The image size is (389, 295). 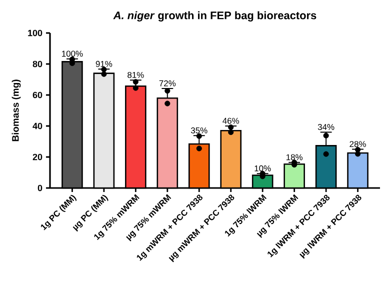 I want to click on chart-title: A. niger growth in FEP bag bioreactors, so click(x=214, y=16).